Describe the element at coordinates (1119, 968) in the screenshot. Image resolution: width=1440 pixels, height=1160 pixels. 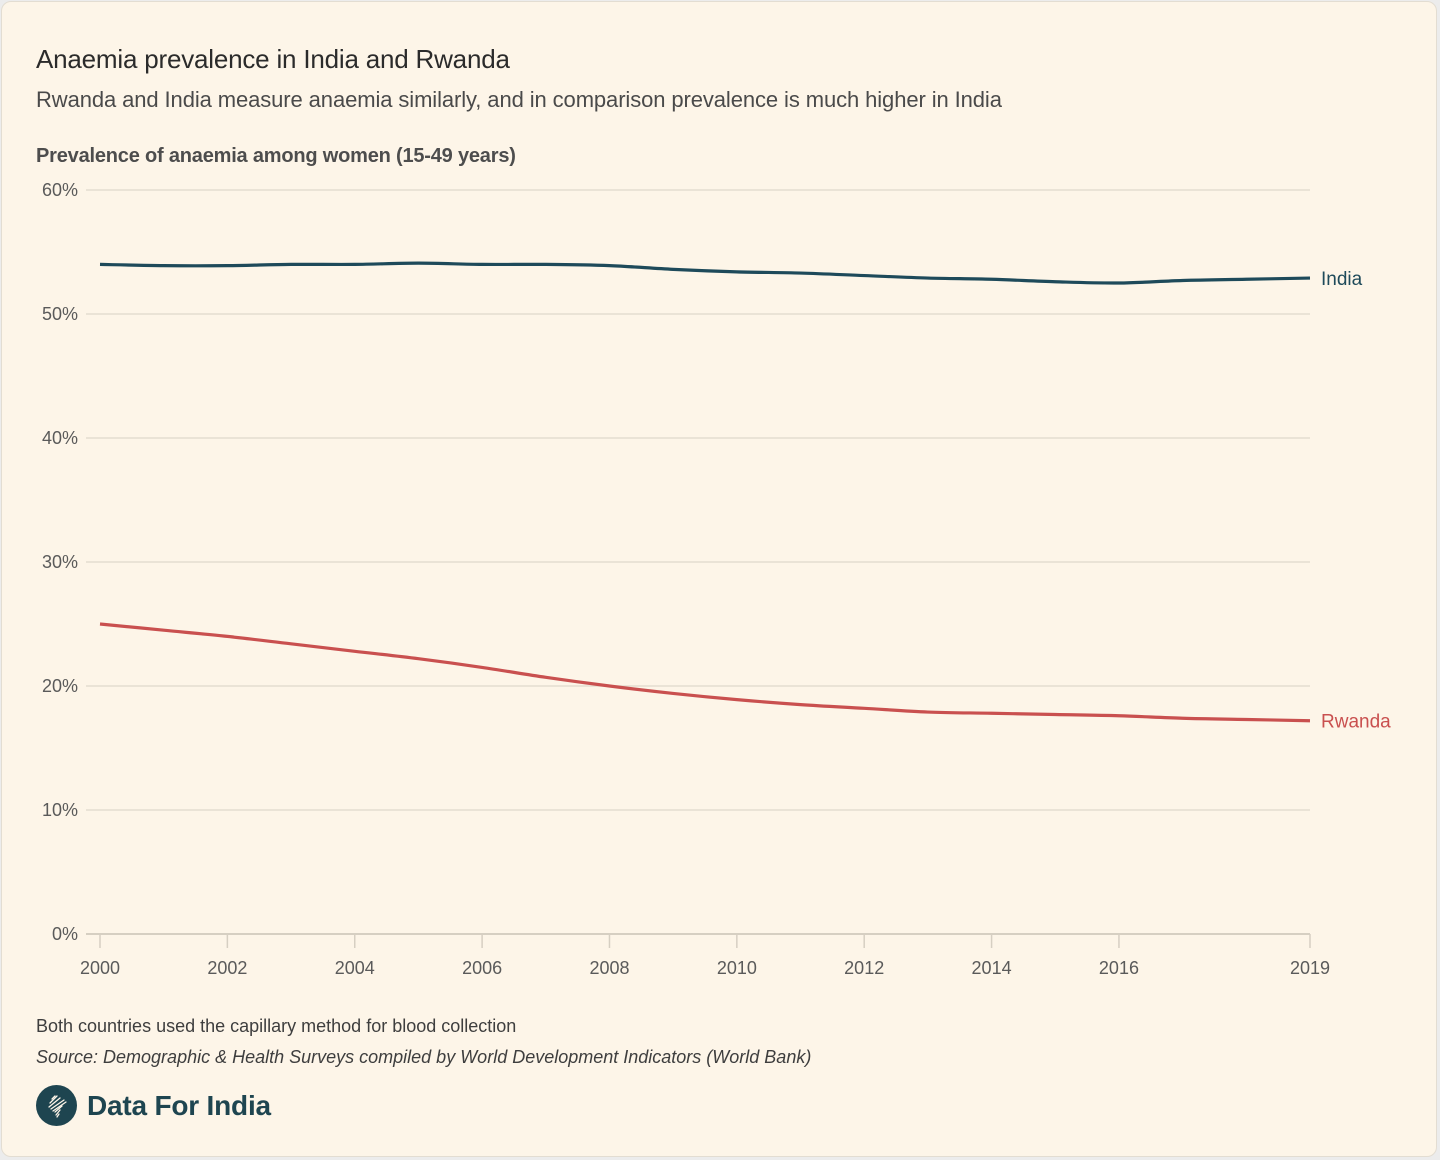
I see `x-tick-label: 2016` at that location.